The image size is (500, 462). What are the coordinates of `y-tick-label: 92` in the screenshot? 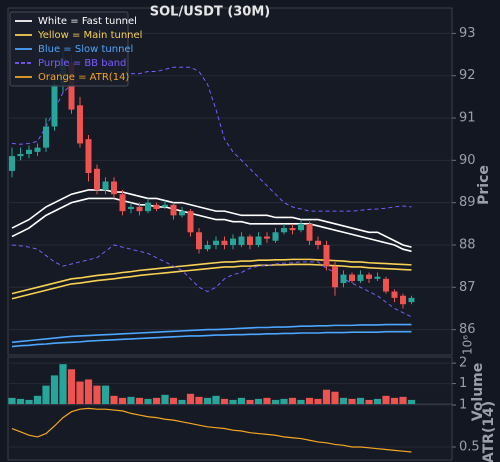 It's located at (467, 75).